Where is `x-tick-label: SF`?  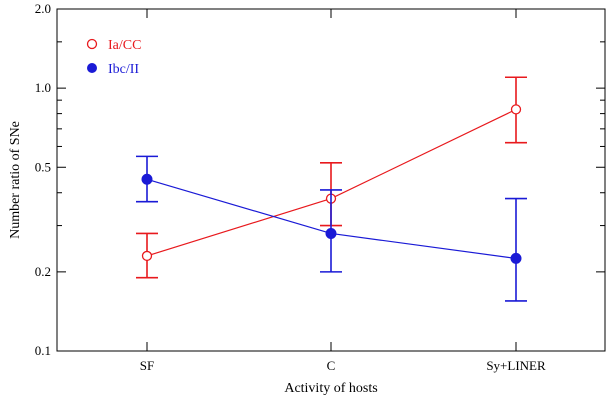
x-tick-label: SF is located at coordinates (147, 365).